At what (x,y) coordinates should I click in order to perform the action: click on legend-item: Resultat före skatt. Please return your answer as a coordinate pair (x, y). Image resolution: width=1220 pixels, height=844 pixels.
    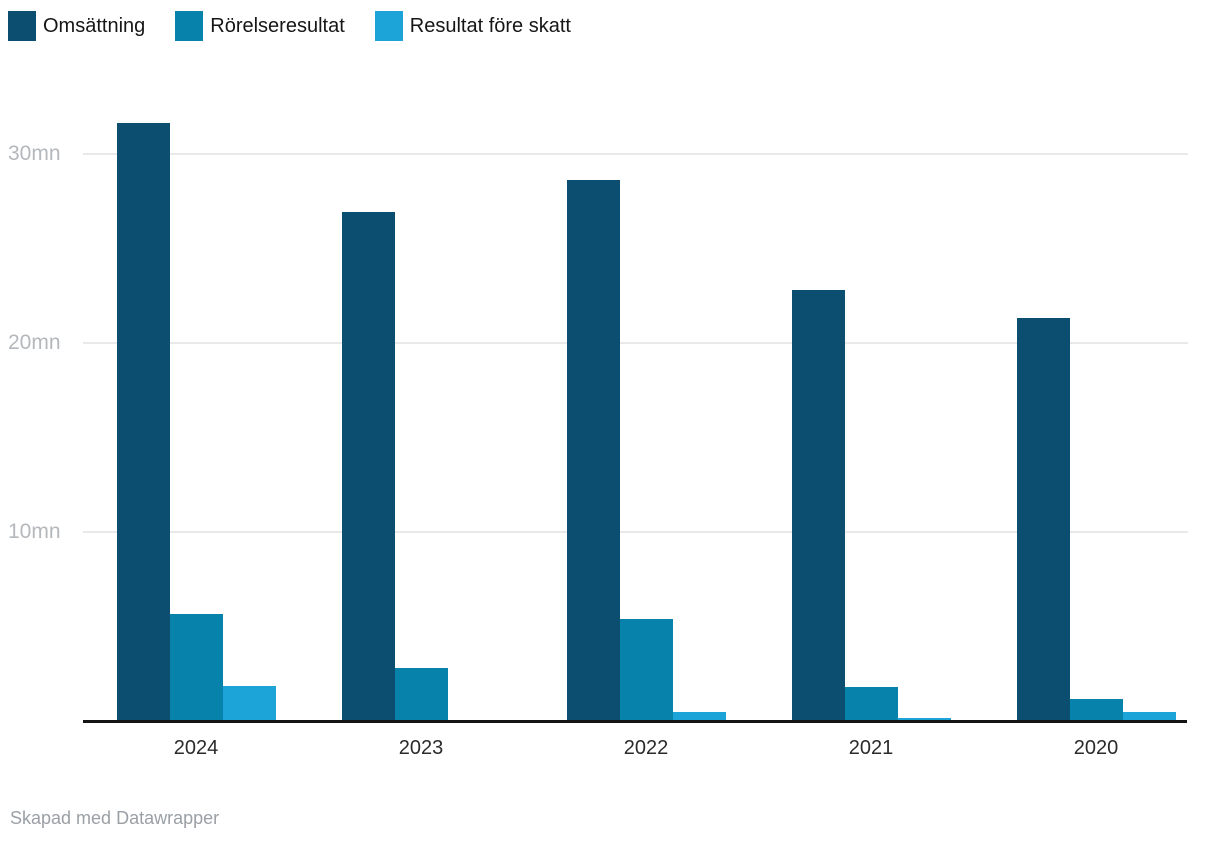
    Looking at the image, I should click on (472, 26).